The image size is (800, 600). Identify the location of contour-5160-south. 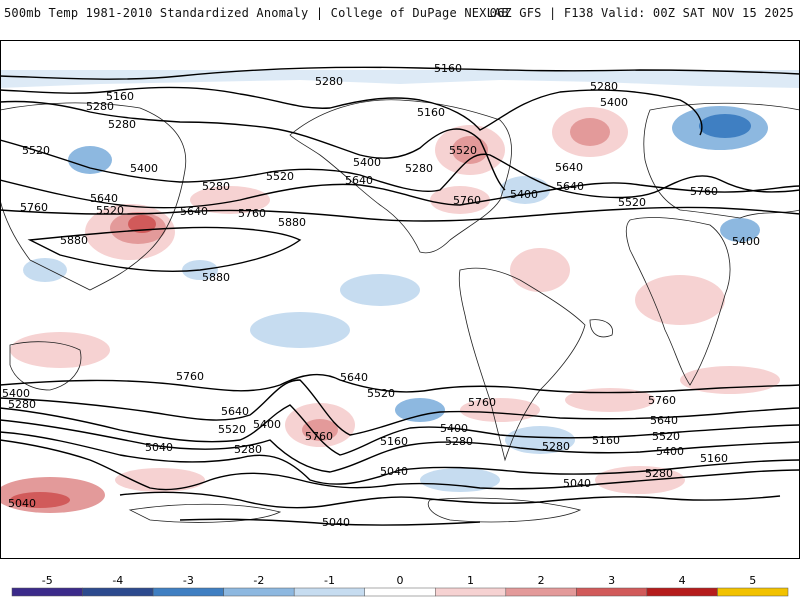
(400, 465).